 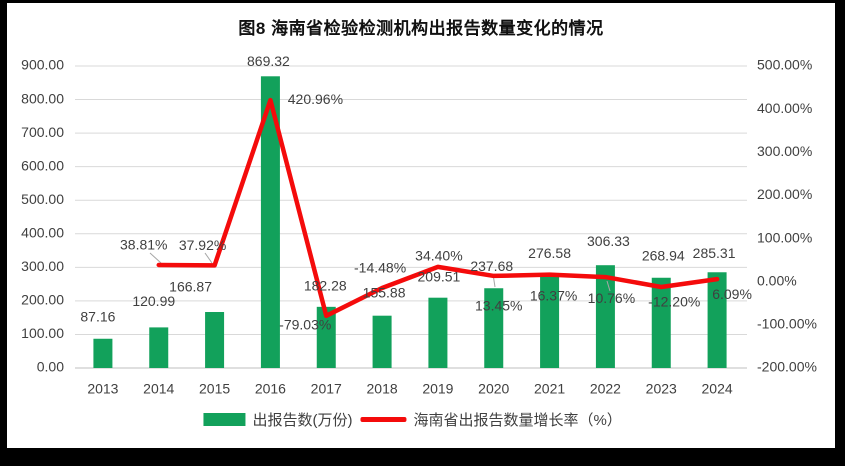 What do you see at coordinates (661, 389) in the screenshot?
I see `x-axis-tick-label: 2023` at bounding box center [661, 389].